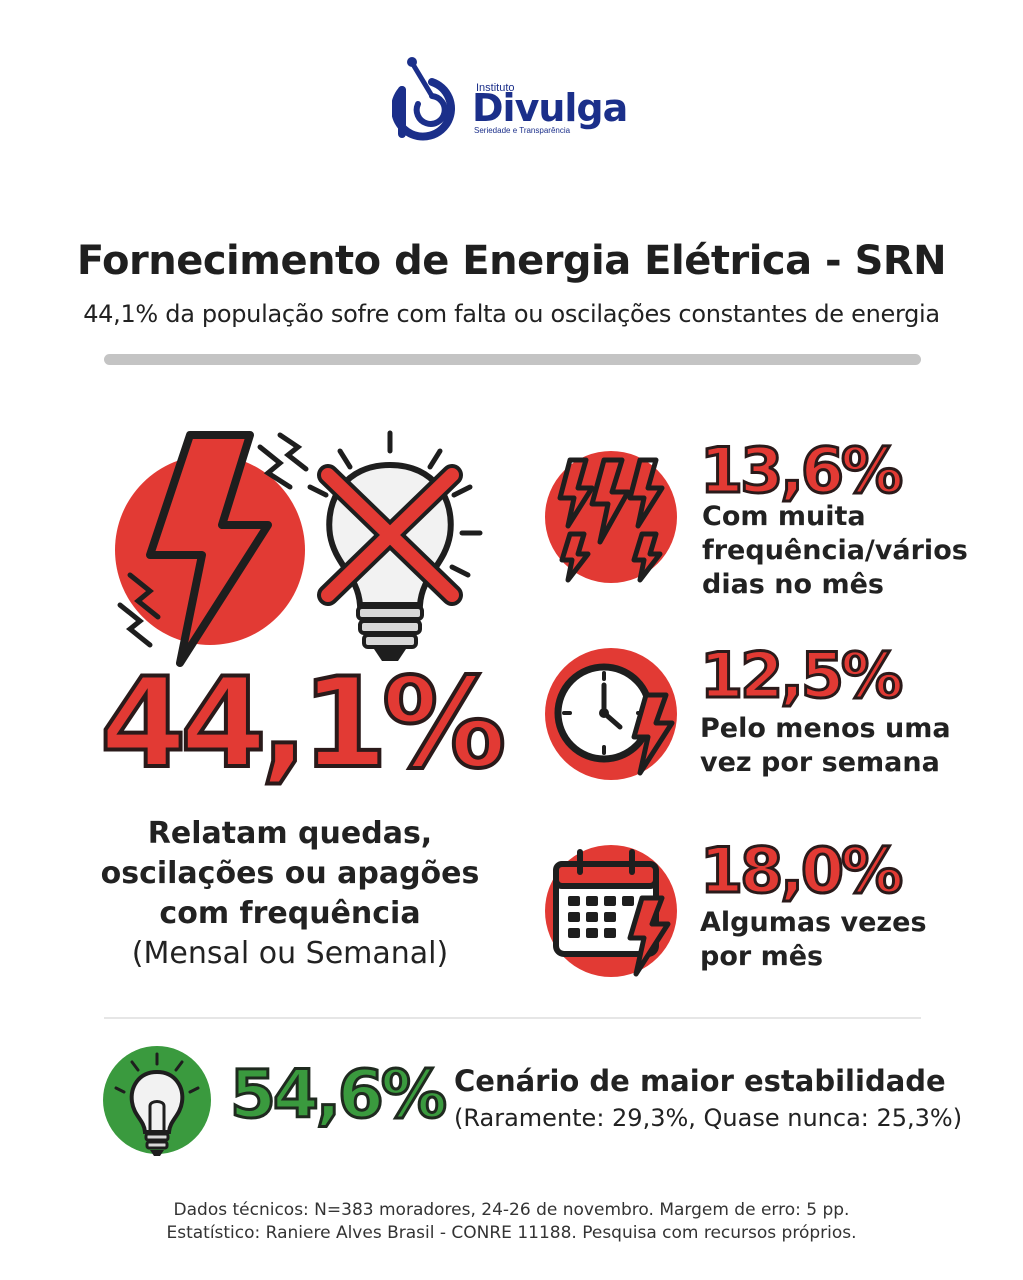  I want to click on main-percentage: 44,1%, so click(303, 724).